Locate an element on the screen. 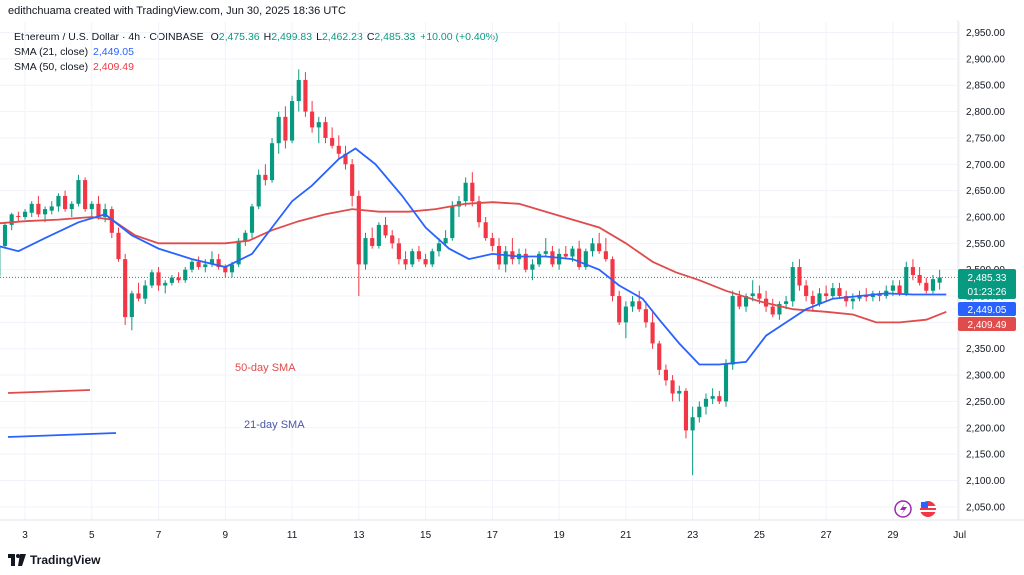  y-tick-label: 2,800.00 is located at coordinates (985, 112).